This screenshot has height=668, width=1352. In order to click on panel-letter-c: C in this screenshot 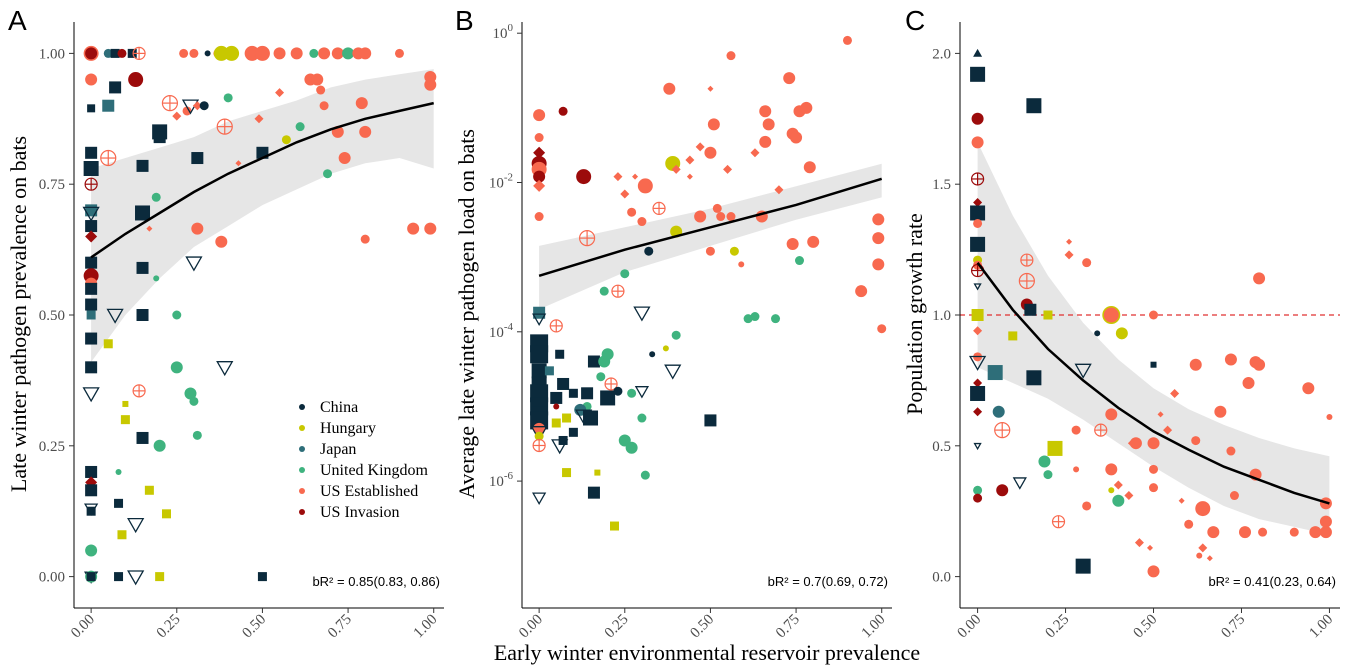, I will do `click(915, 20)`.